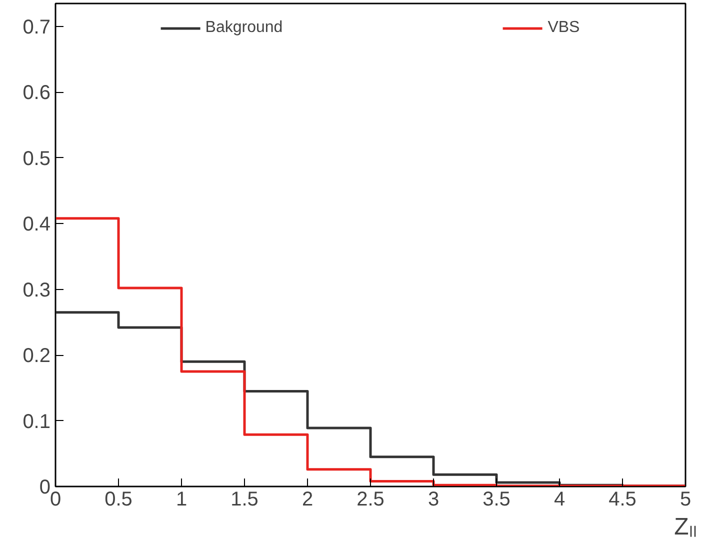  What do you see at coordinates (685, 527) in the screenshot?
I see `x-axis-title: Zₗₗ` at bounding box center [685, 527].